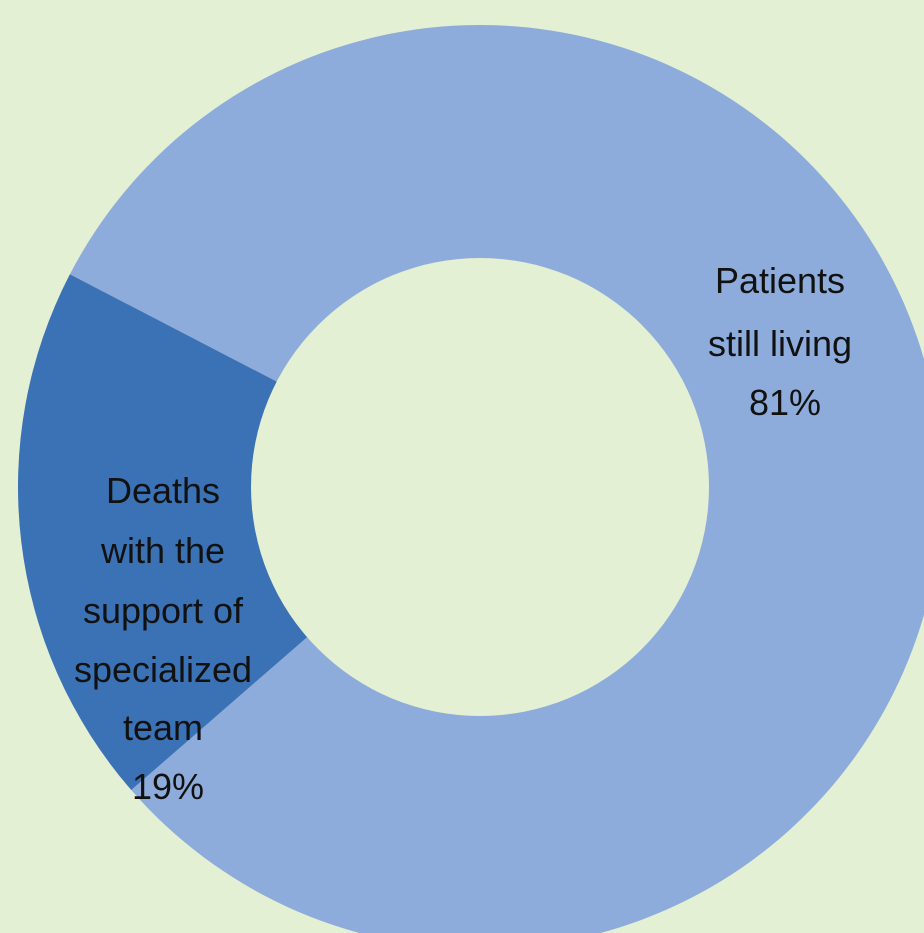  Describe the element at coordinates (780, 343) in the screenshot. I see `label-line: still living` at that location.